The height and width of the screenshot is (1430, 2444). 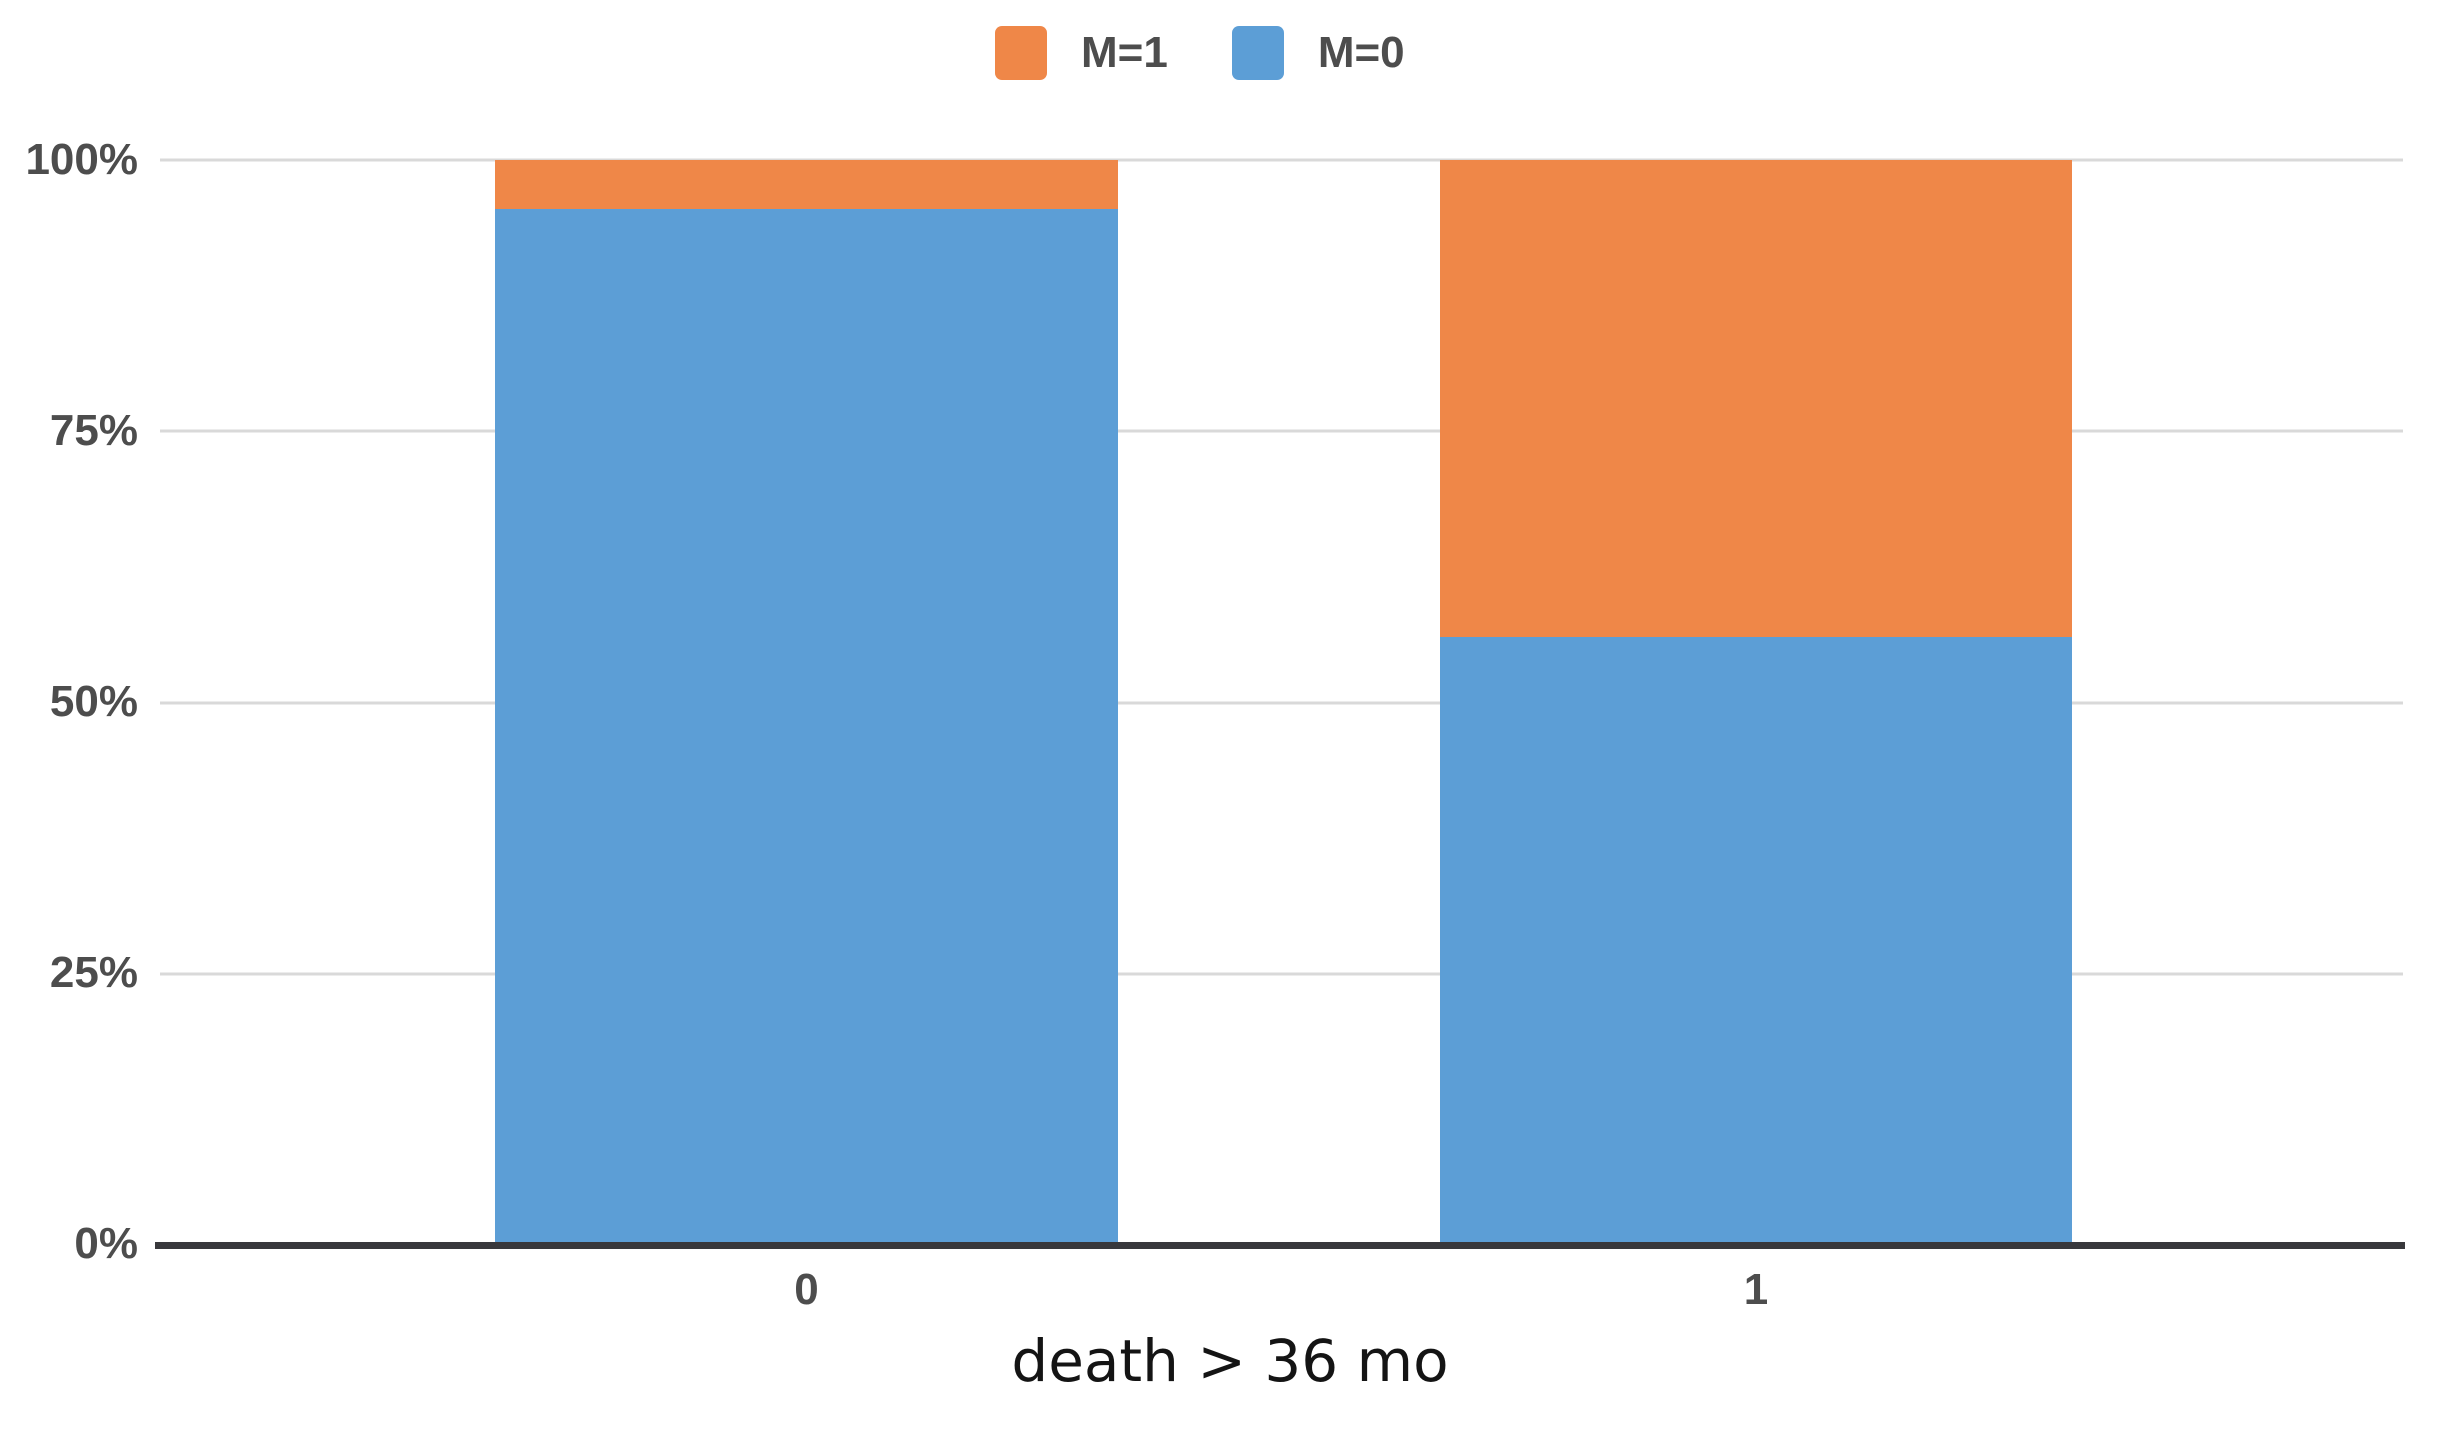 I want to click on legend-item-m1: M=1, so click(x=1081, y=53).